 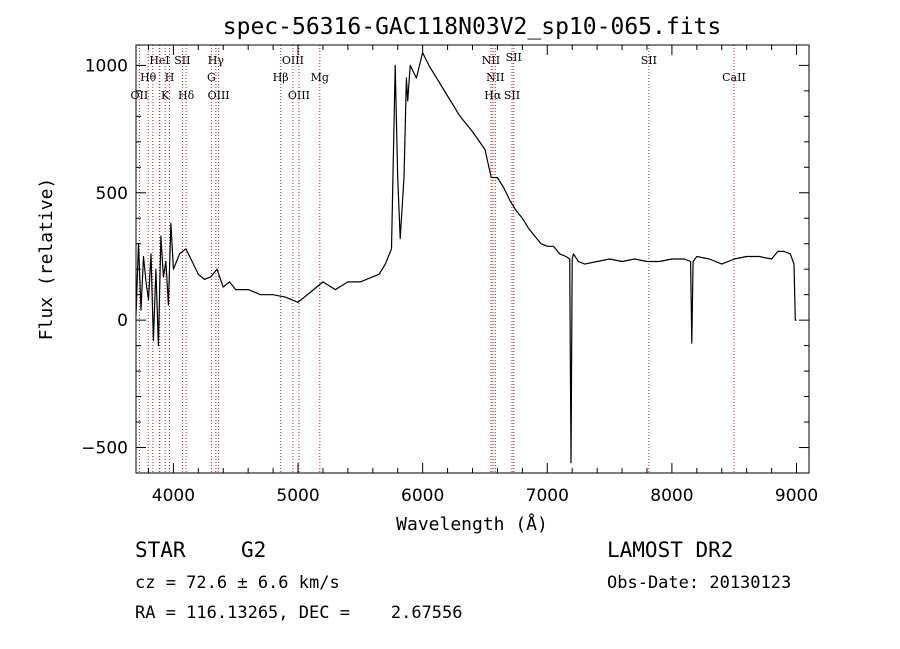 I want to click on survey-name: LAMOST DR2, so click(x=670, y=550).